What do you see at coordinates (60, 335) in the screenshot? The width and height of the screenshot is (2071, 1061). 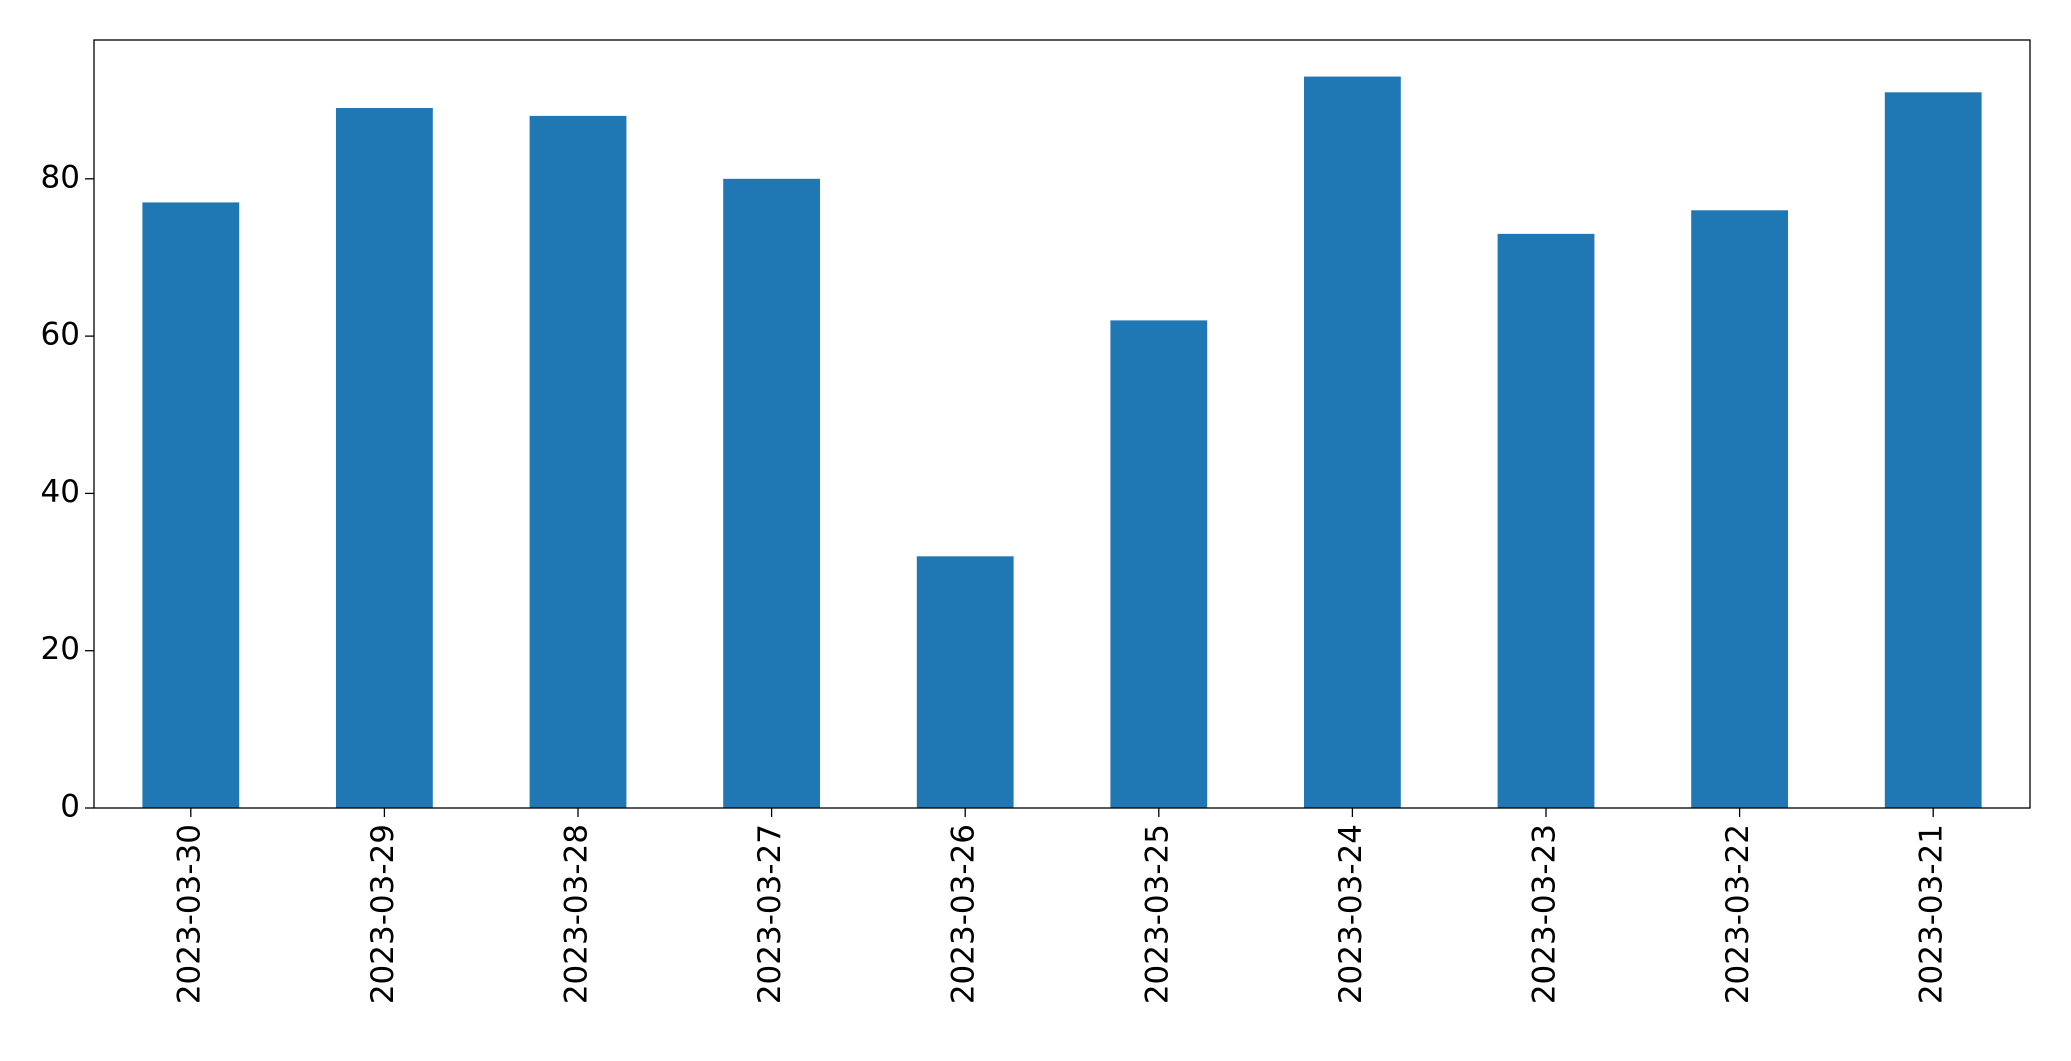 I see `y-tick-label: 60` at bounding box center [60, 335].